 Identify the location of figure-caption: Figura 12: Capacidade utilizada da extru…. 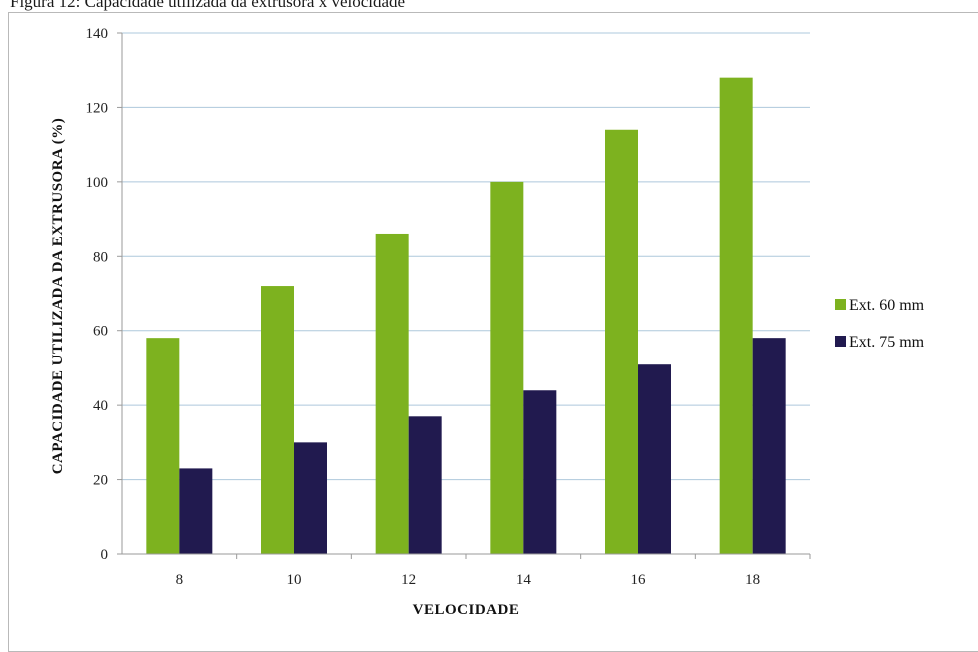
(208, 5).